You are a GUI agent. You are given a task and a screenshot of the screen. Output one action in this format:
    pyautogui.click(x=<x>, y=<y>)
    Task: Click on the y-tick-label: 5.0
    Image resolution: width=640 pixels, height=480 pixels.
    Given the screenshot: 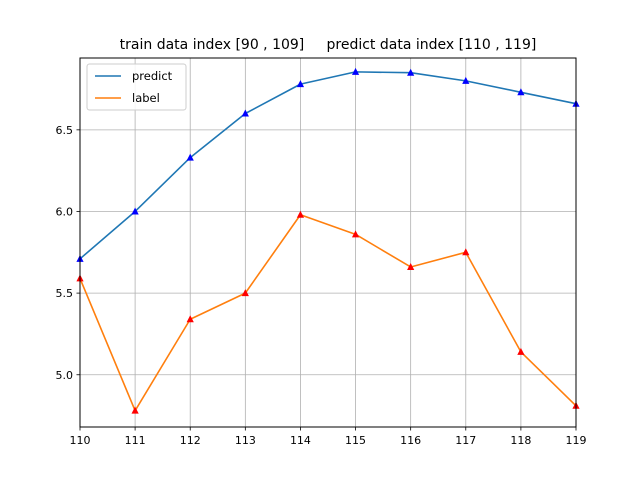 What is the action you would take?
    pyautogui.click(x=65, y=375)
    